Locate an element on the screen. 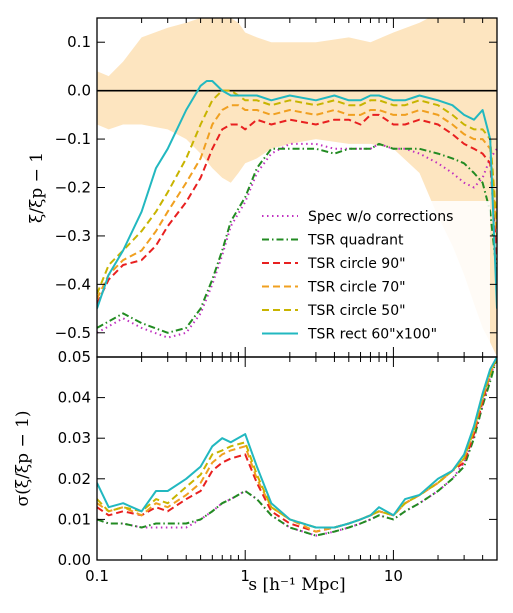  x-tick-label-1: 1 is located at coordinates (245, 576).